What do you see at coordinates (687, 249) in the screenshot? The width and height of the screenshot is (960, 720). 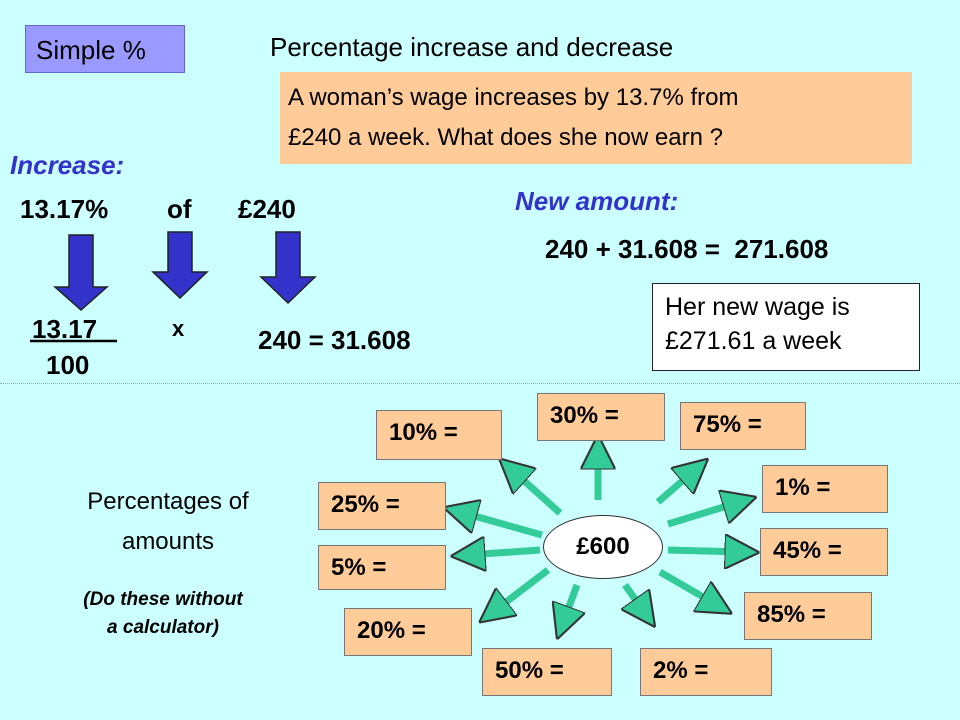 I see `new-amount-equation: 240 + 31.608 = 271.608` at bounding box center [687, 249].